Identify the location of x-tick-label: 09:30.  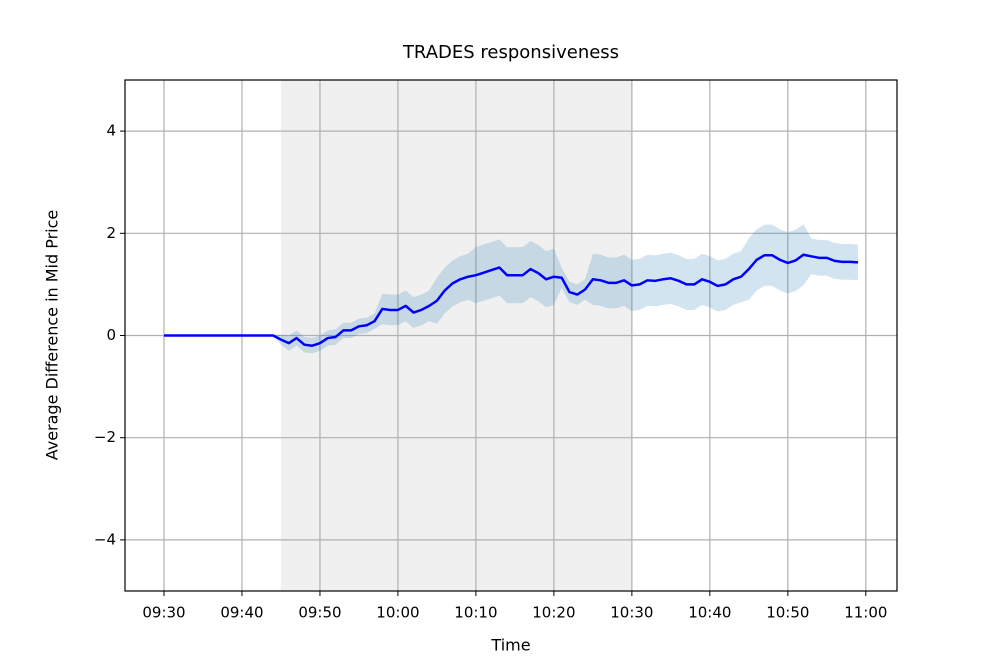
(163, 613).